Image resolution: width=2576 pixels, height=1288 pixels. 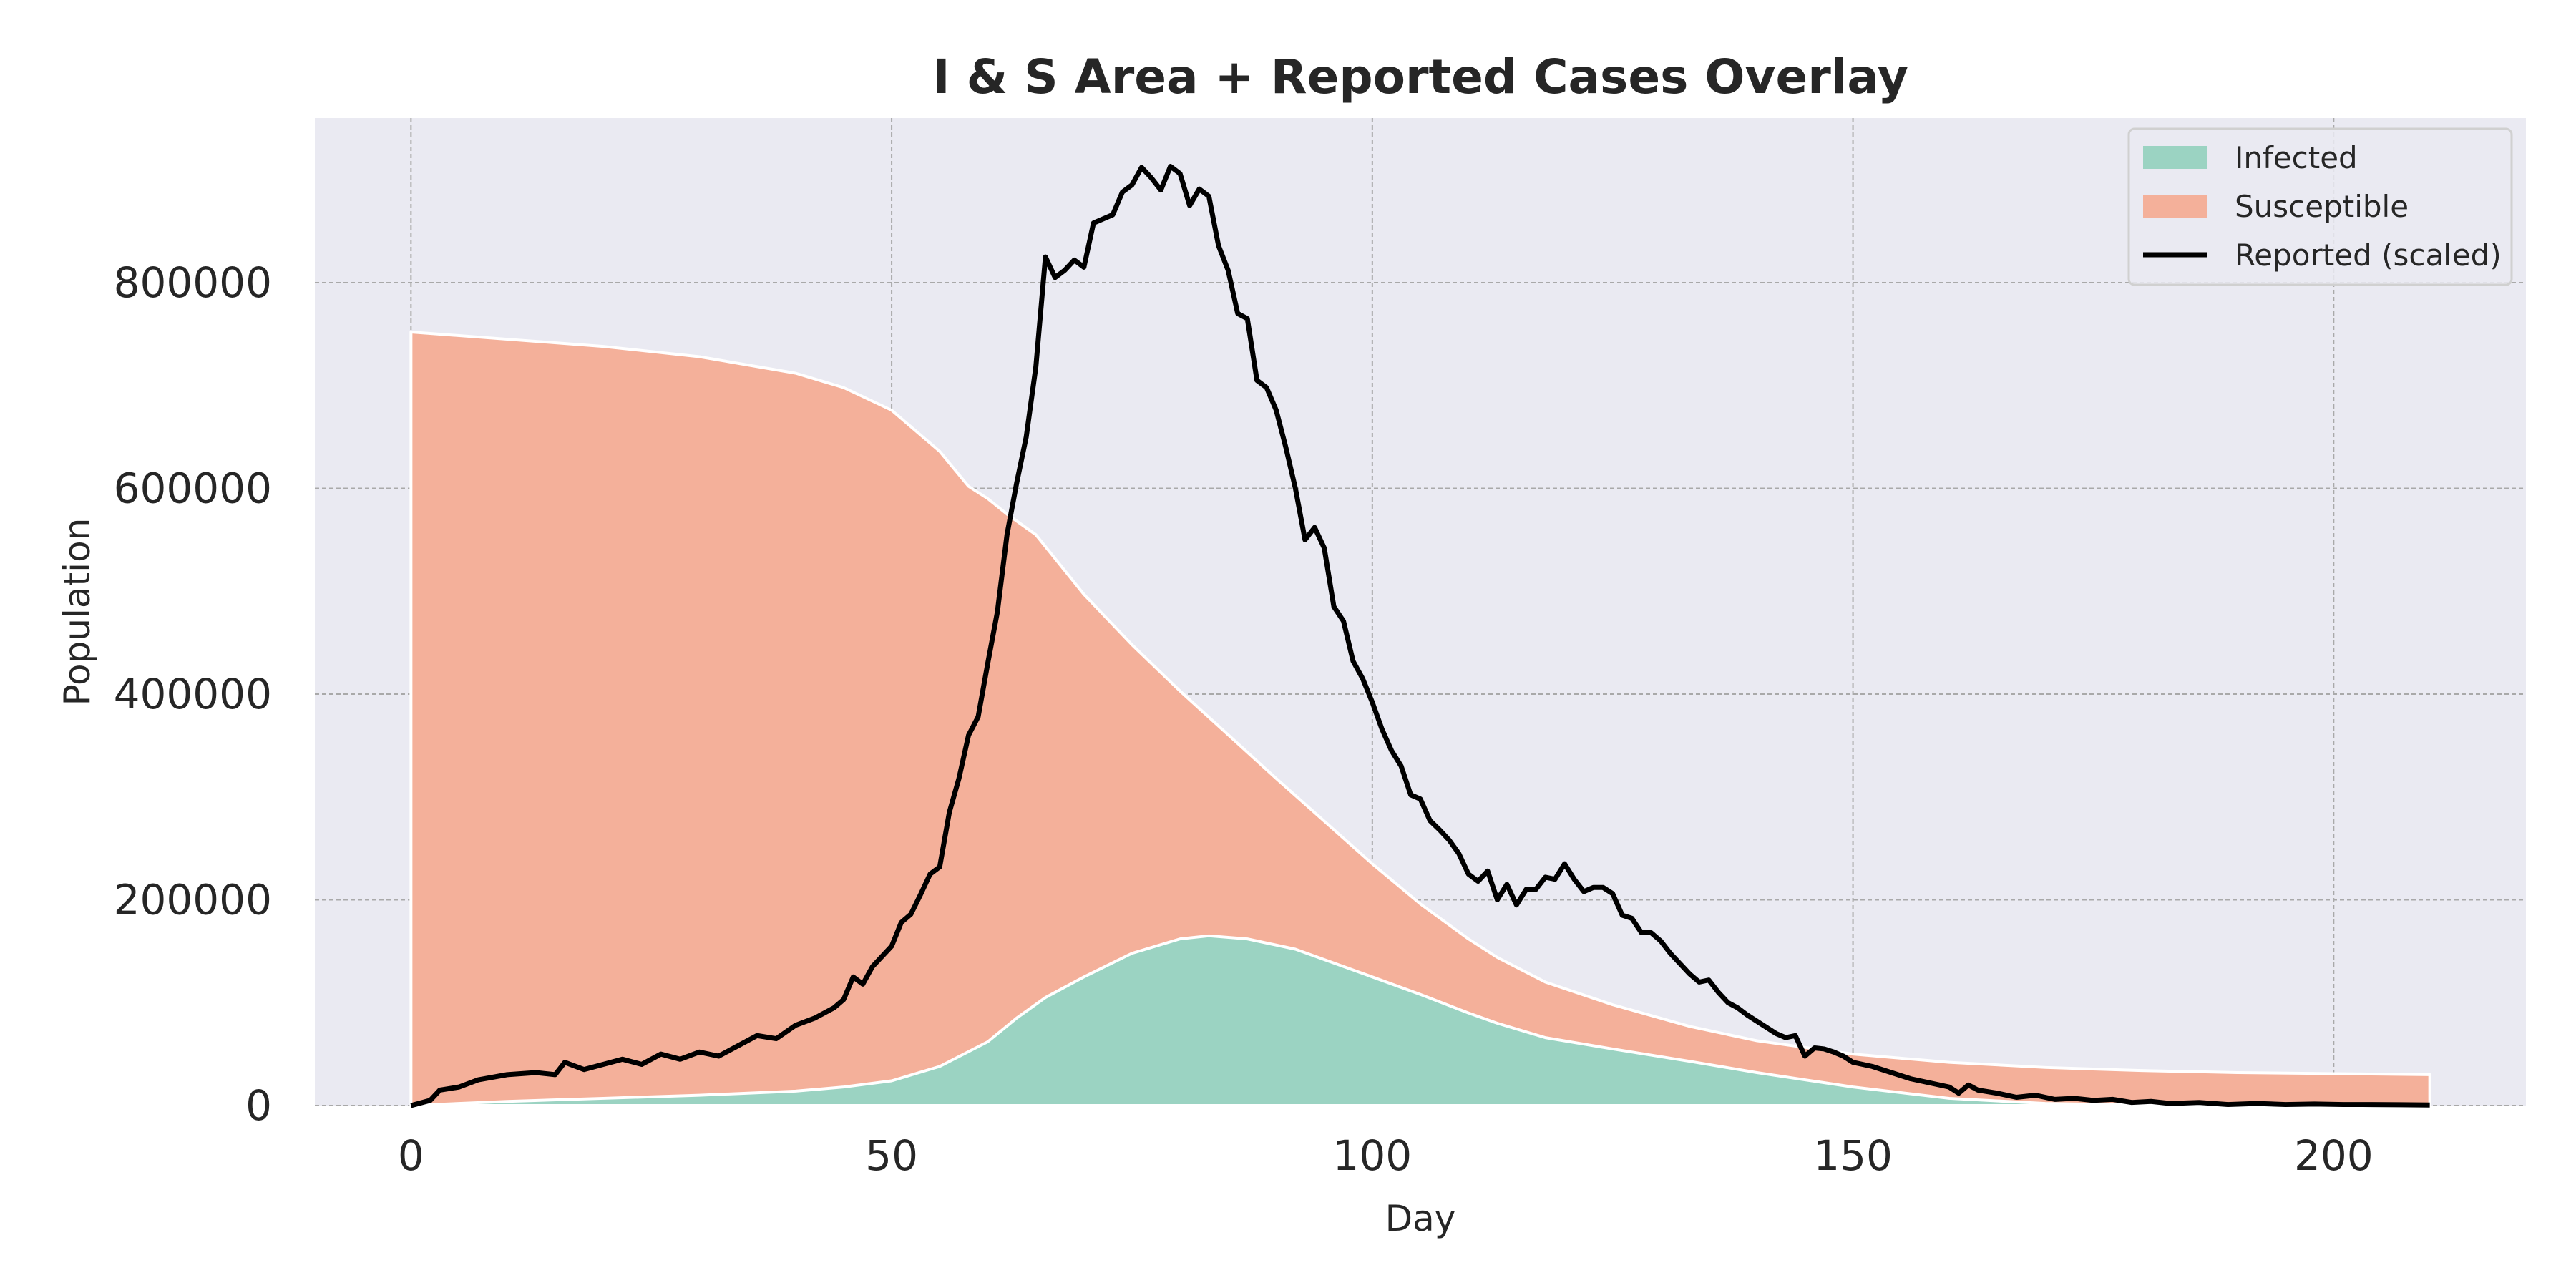 I want to click on x-axis-label: Day, so click(x=1420, y=1218).